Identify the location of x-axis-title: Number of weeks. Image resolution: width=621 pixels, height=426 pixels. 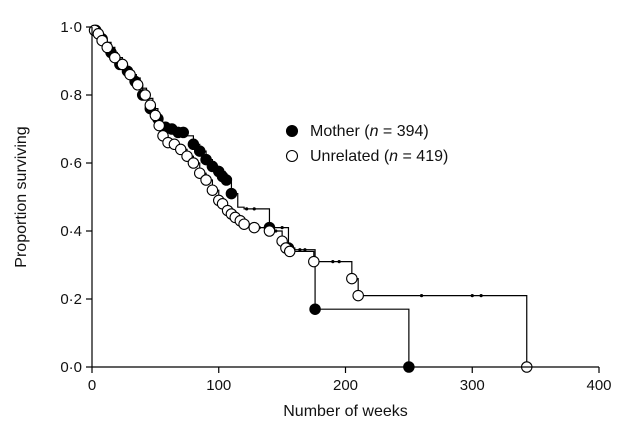
(345, 411).